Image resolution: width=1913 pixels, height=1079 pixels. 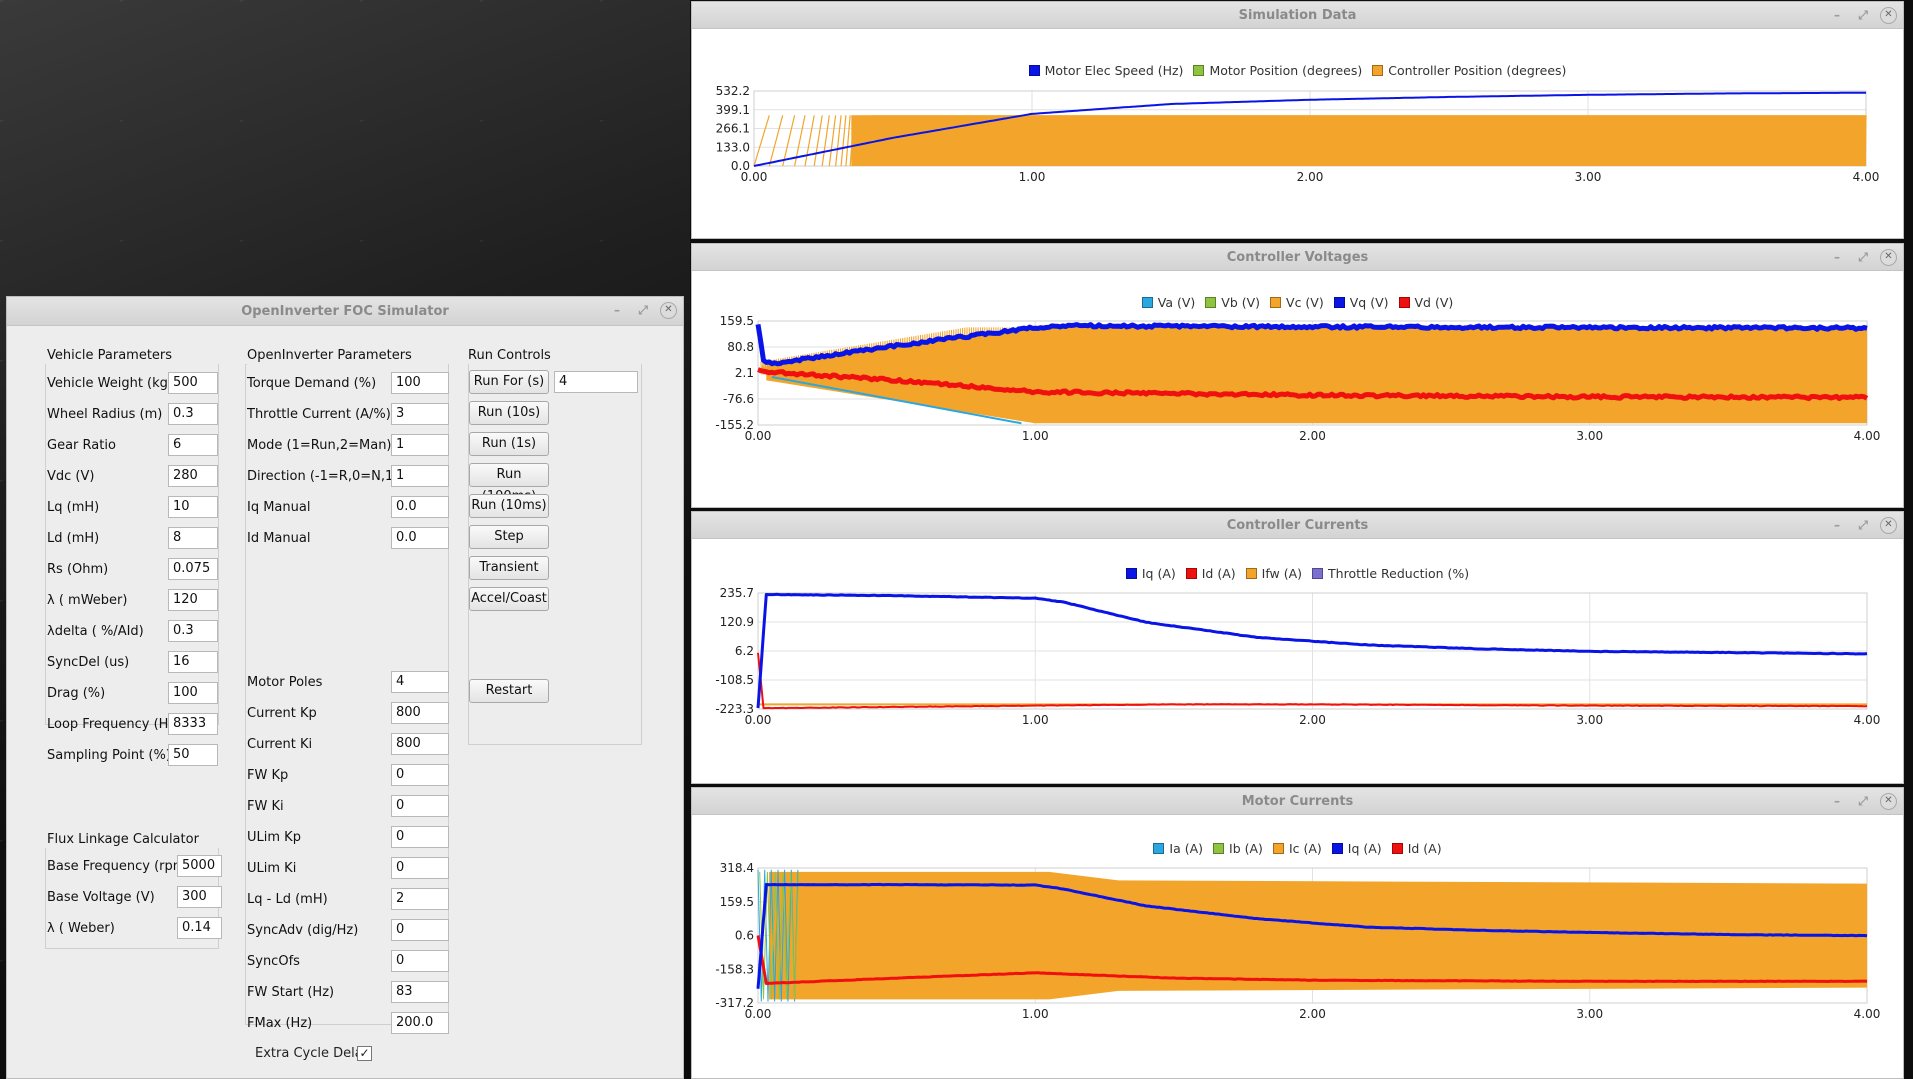 What do you see at coordinates (509, 413) in the screenshot?
I see `run-button-run-10s: Run (10s)` at bounding box center [509, 413].